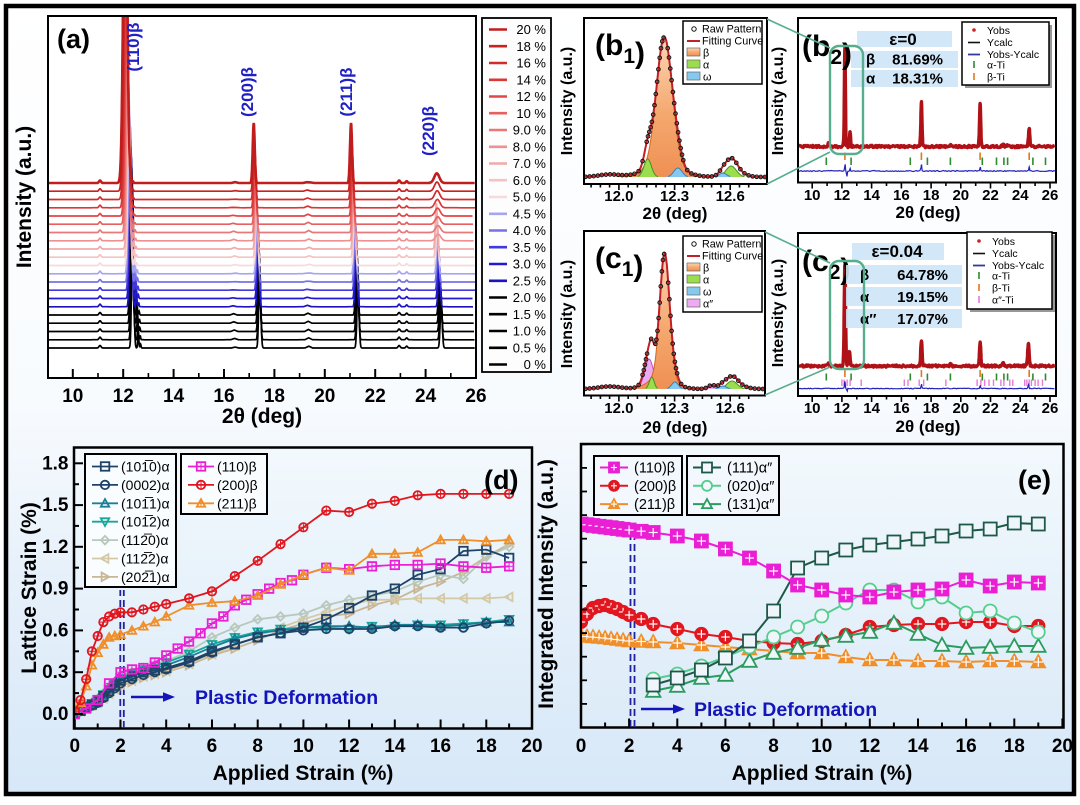 This screenshot has height=805, width=1080. What do you see at coordinates (212, 746) in the screenshot?
I see `svg-text: 6` at bounding box center [212, 746].